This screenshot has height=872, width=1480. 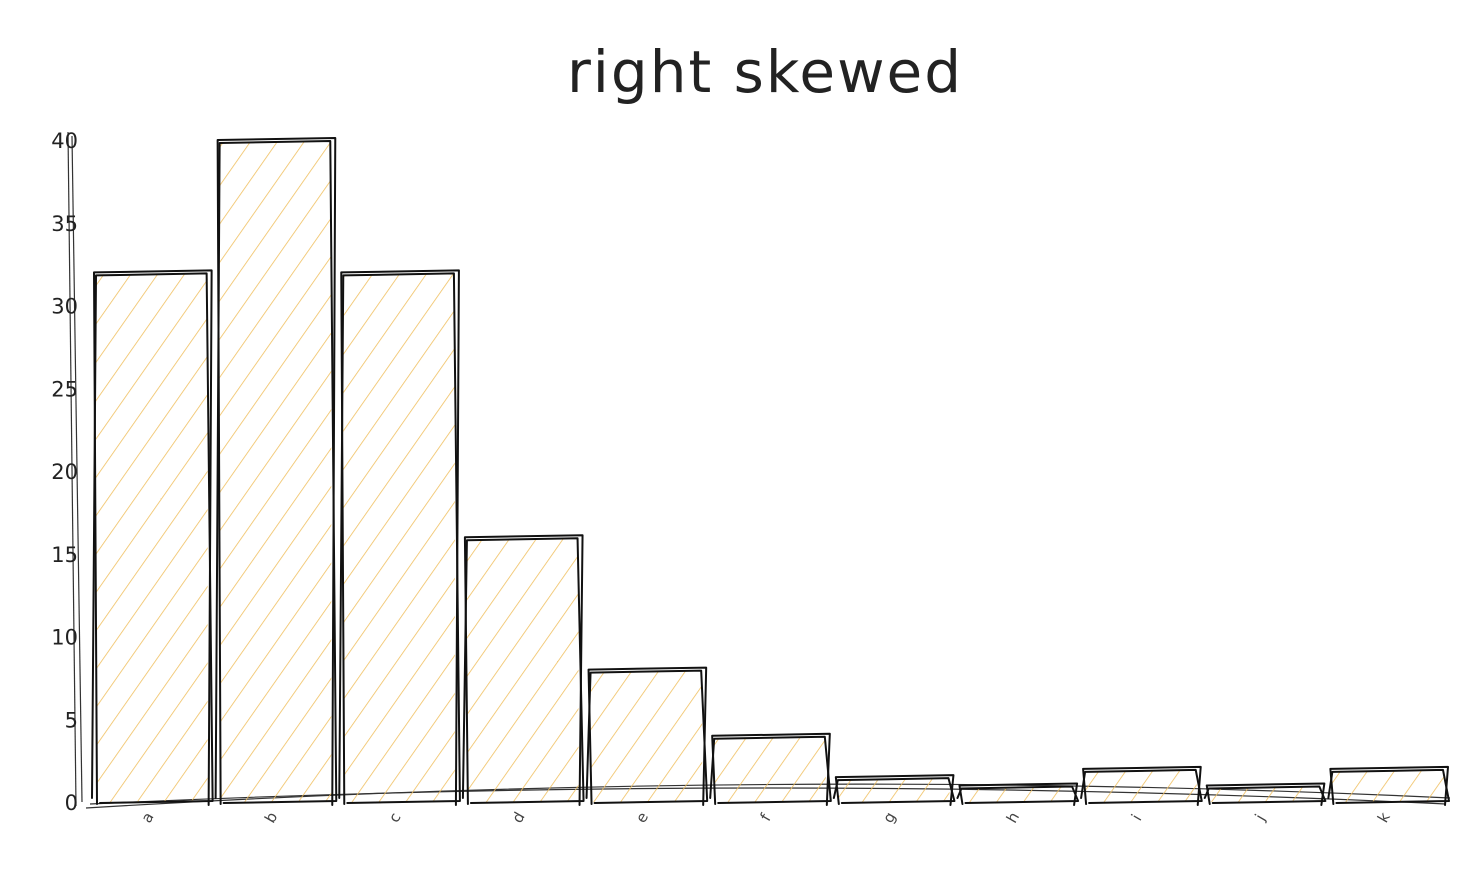 I want to click on x-tick-label: h, so click(x=1013, y=817).